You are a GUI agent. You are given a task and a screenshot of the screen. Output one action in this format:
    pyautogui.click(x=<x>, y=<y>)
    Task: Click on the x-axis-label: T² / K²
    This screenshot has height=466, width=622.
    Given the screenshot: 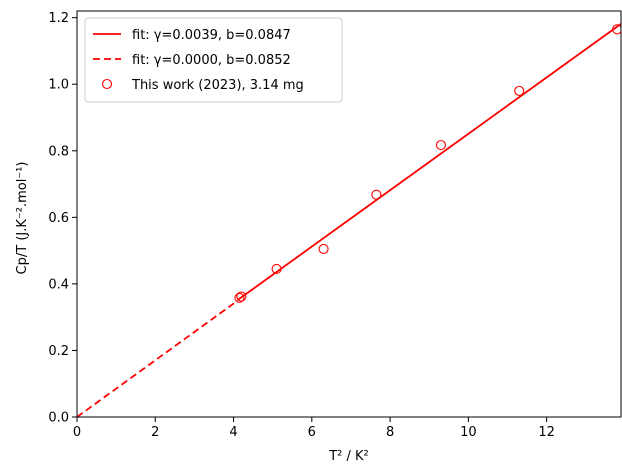 What is the action you would take?
    pyautogui.click(x=348, y=456)
    